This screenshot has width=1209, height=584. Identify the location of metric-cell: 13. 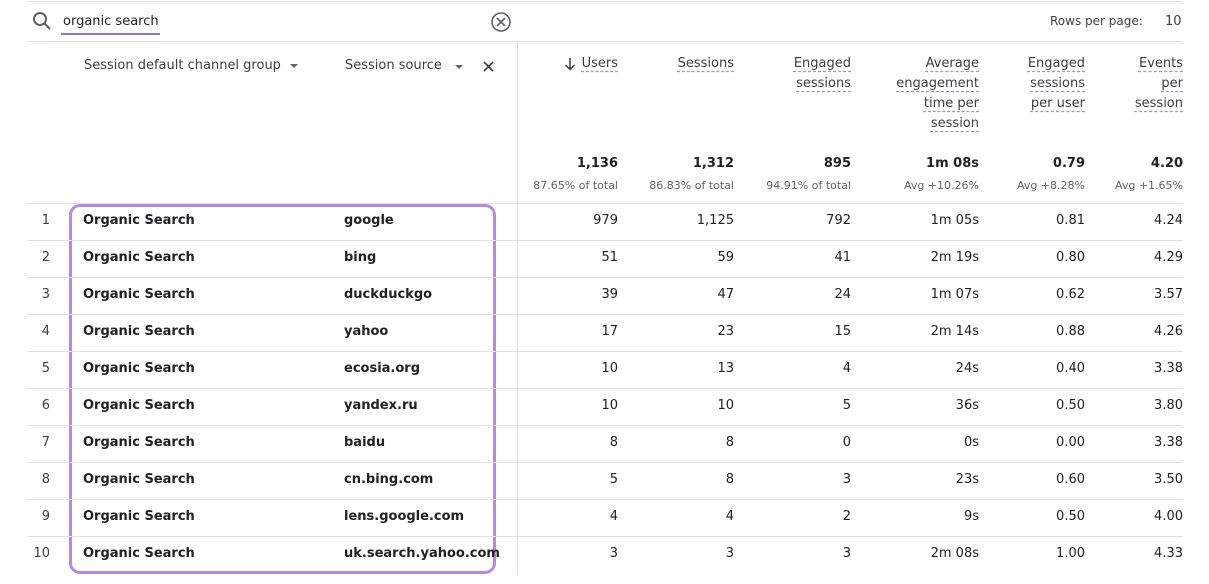
(725, 368).